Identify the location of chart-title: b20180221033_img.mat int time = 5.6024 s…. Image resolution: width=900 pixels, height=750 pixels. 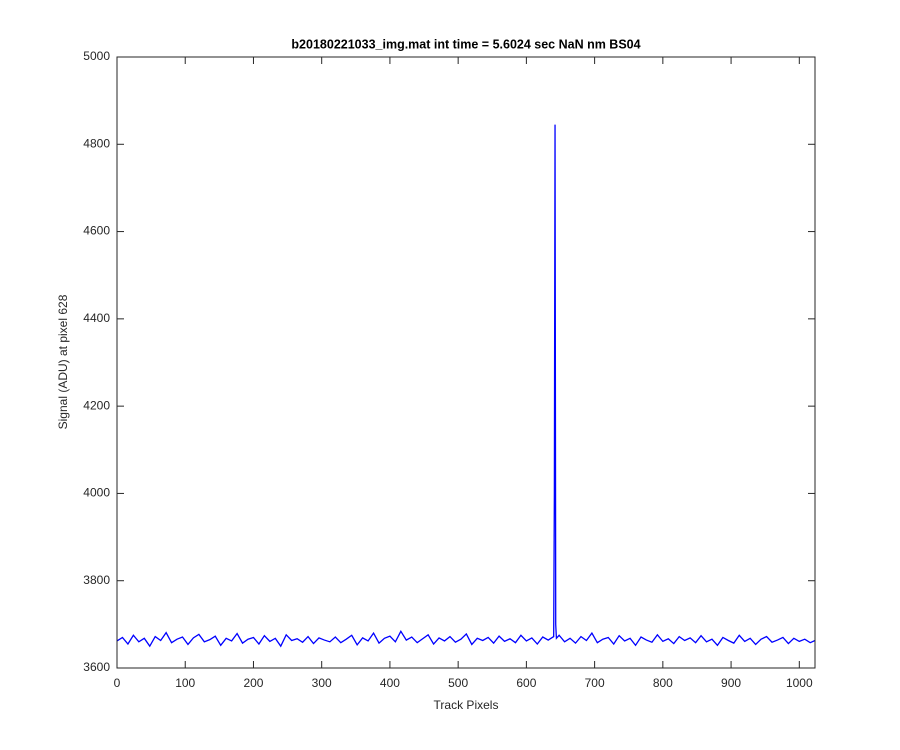
(465, 44).